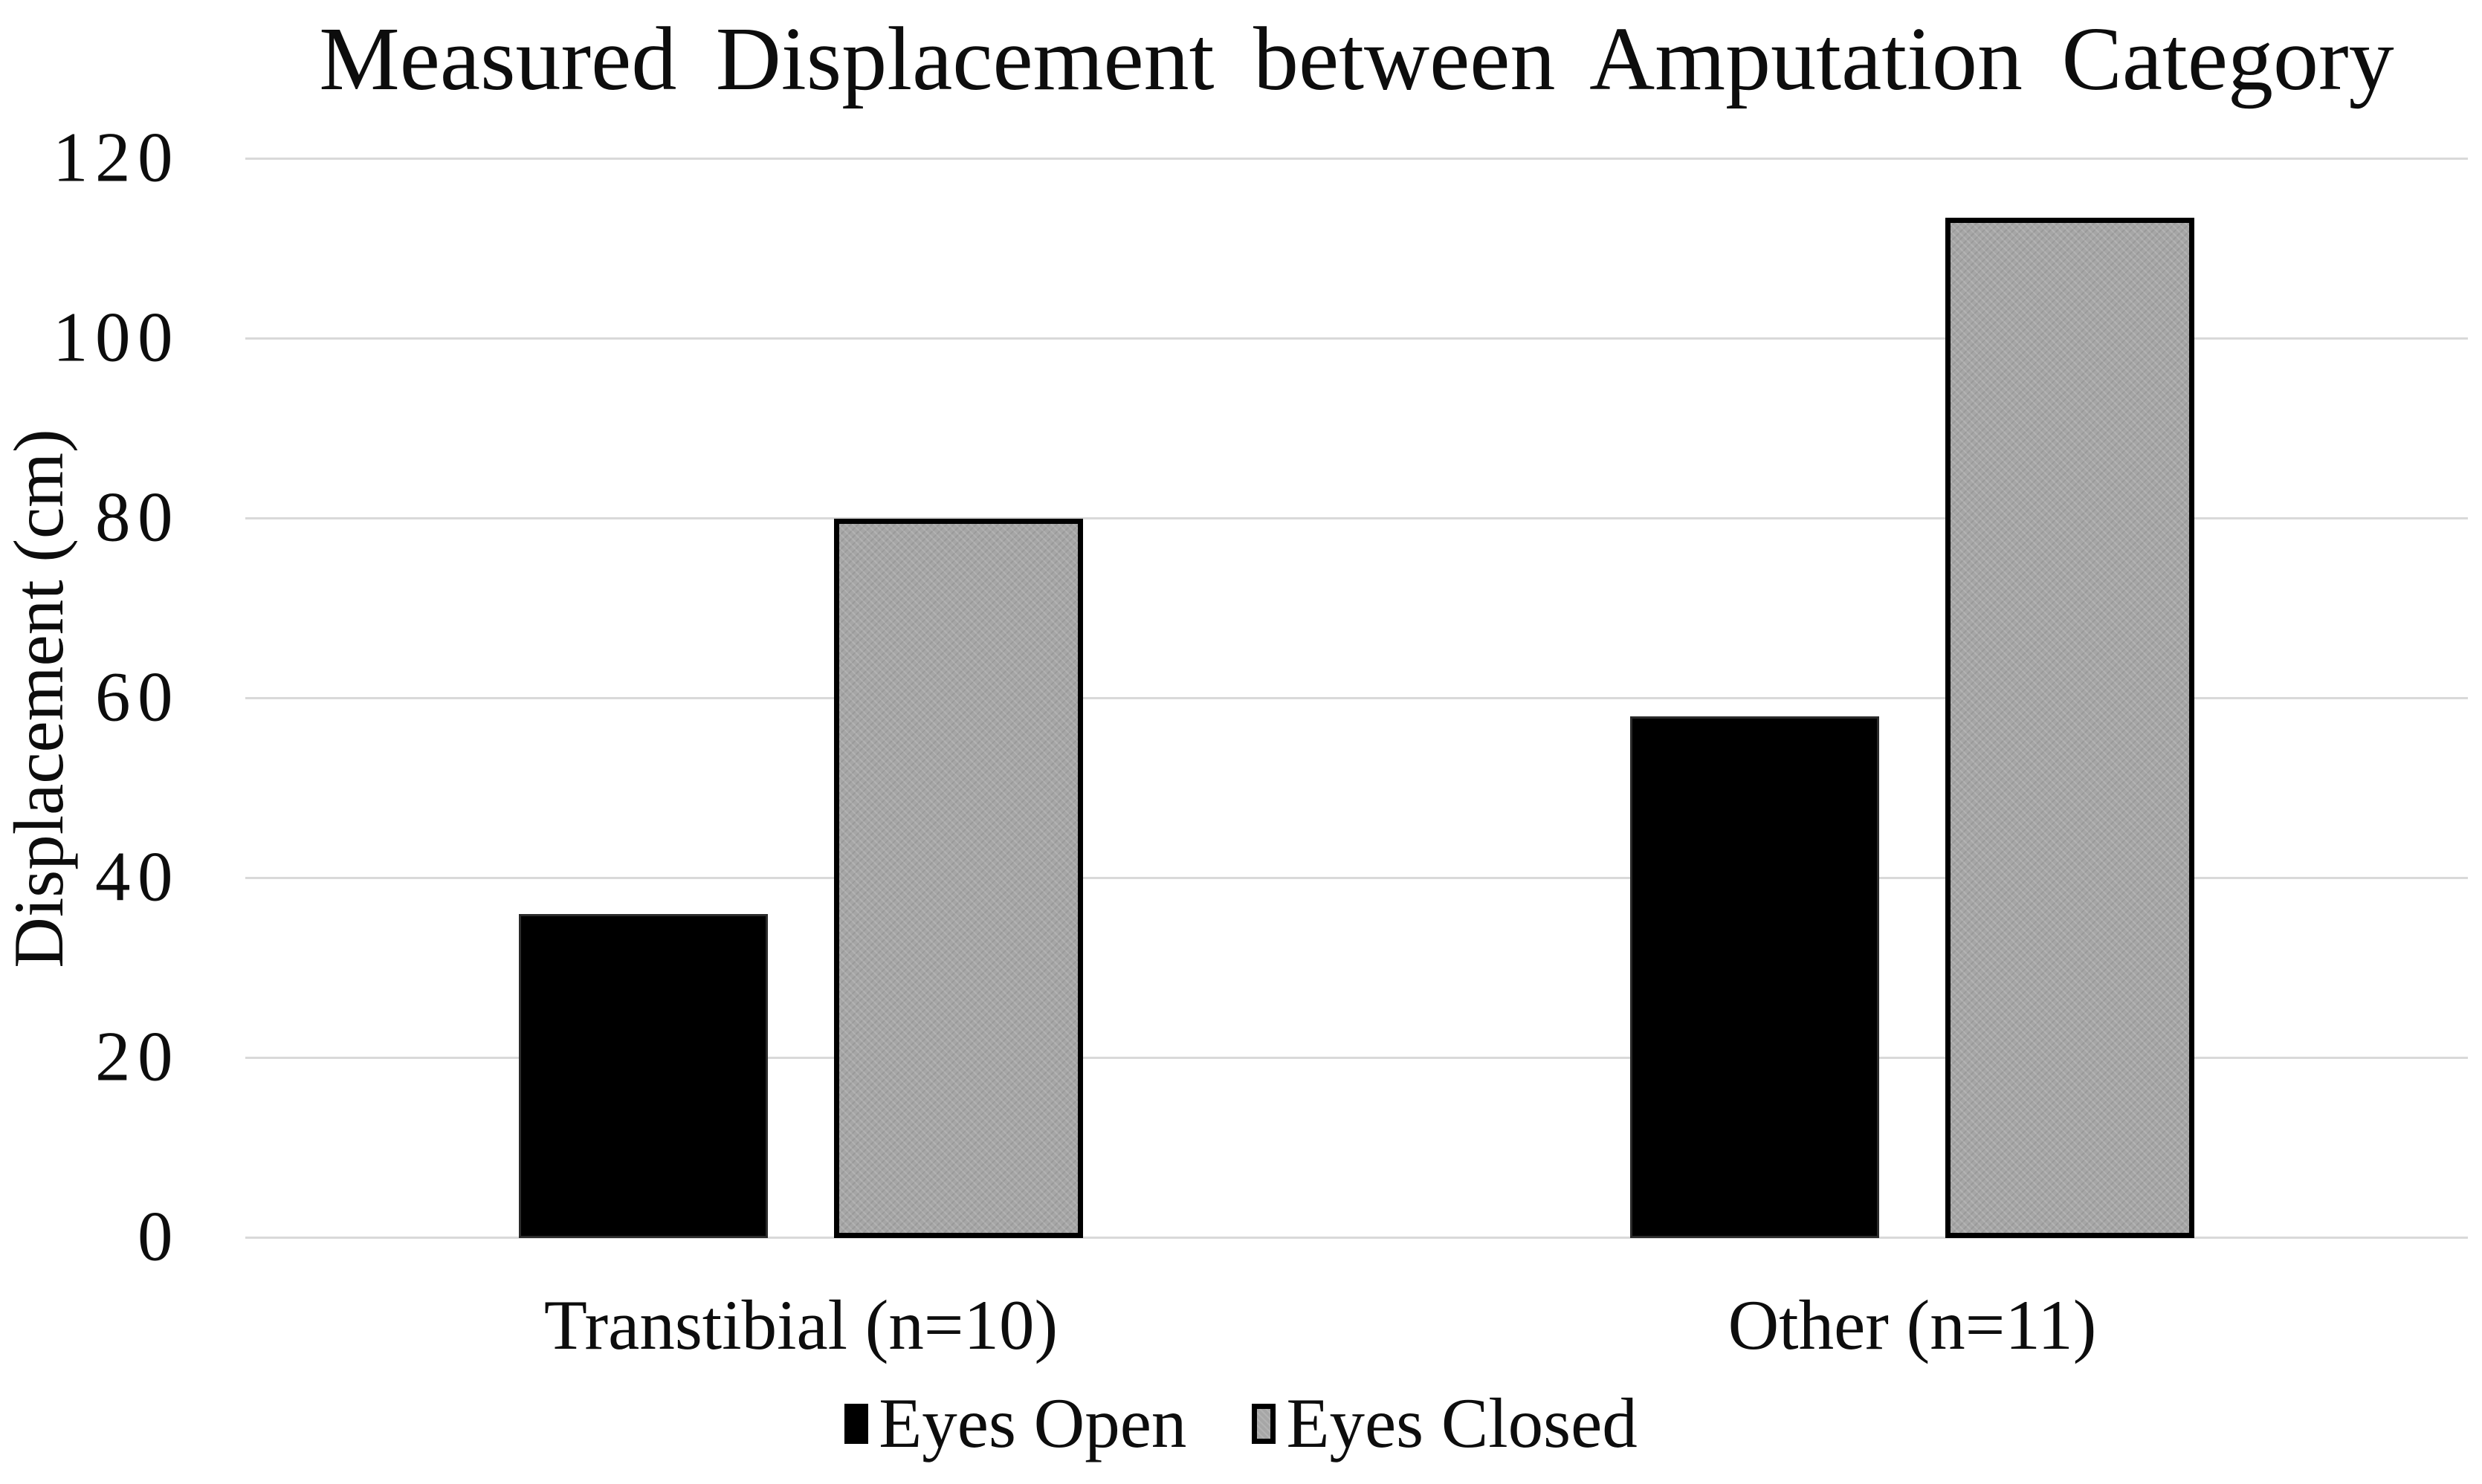 The height and width of the screenshot is (1484, 2482). What do you see at coordinates (1754, 977) in the screenshot?
I see `bar-other-n-11-eyes-open` at bounding box center [1754, 977].